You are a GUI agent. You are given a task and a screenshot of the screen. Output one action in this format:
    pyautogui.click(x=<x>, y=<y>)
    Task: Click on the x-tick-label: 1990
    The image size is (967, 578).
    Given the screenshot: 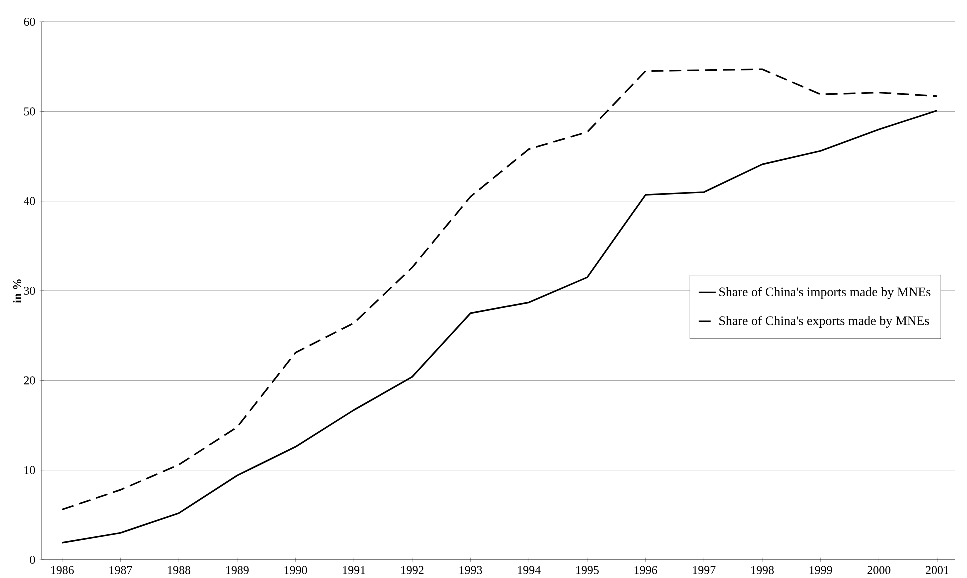 What is the action you would take?
    pyautogui.click(x=296, y=570)
    